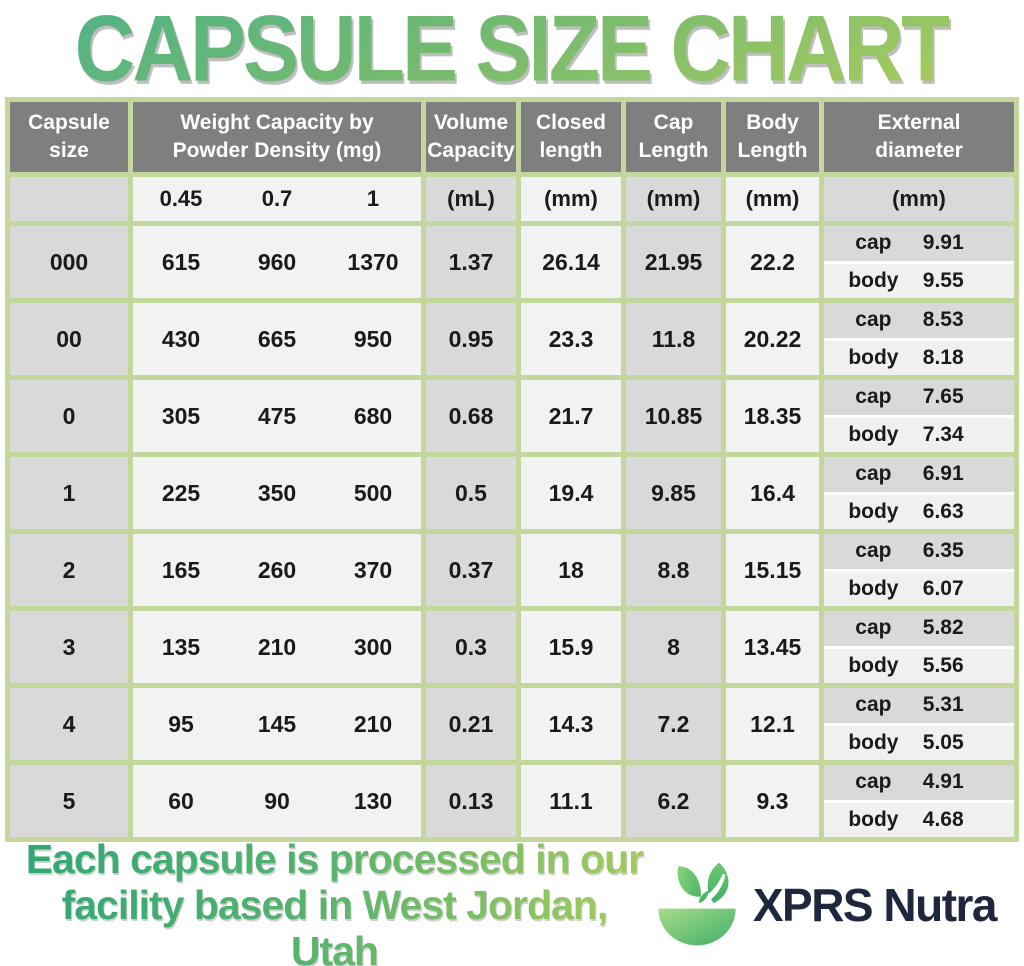 This screenshot has height=966, width=1024. Describe the element at coordinates (277, 122) in the screenshot. I see `header-weight-line1: Weight Capacity by` at that location.